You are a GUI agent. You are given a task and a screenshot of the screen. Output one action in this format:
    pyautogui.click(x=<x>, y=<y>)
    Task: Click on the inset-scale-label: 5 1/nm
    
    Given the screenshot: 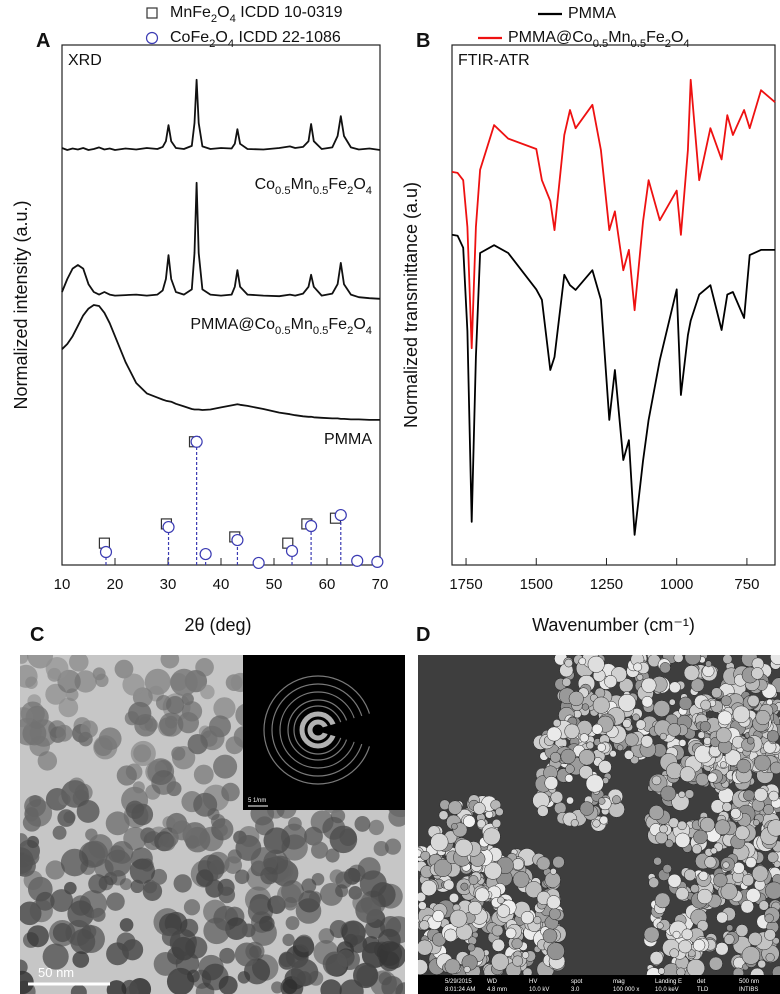 What is the action you would take?
    pyautogui.click(x=257, y=801)
    